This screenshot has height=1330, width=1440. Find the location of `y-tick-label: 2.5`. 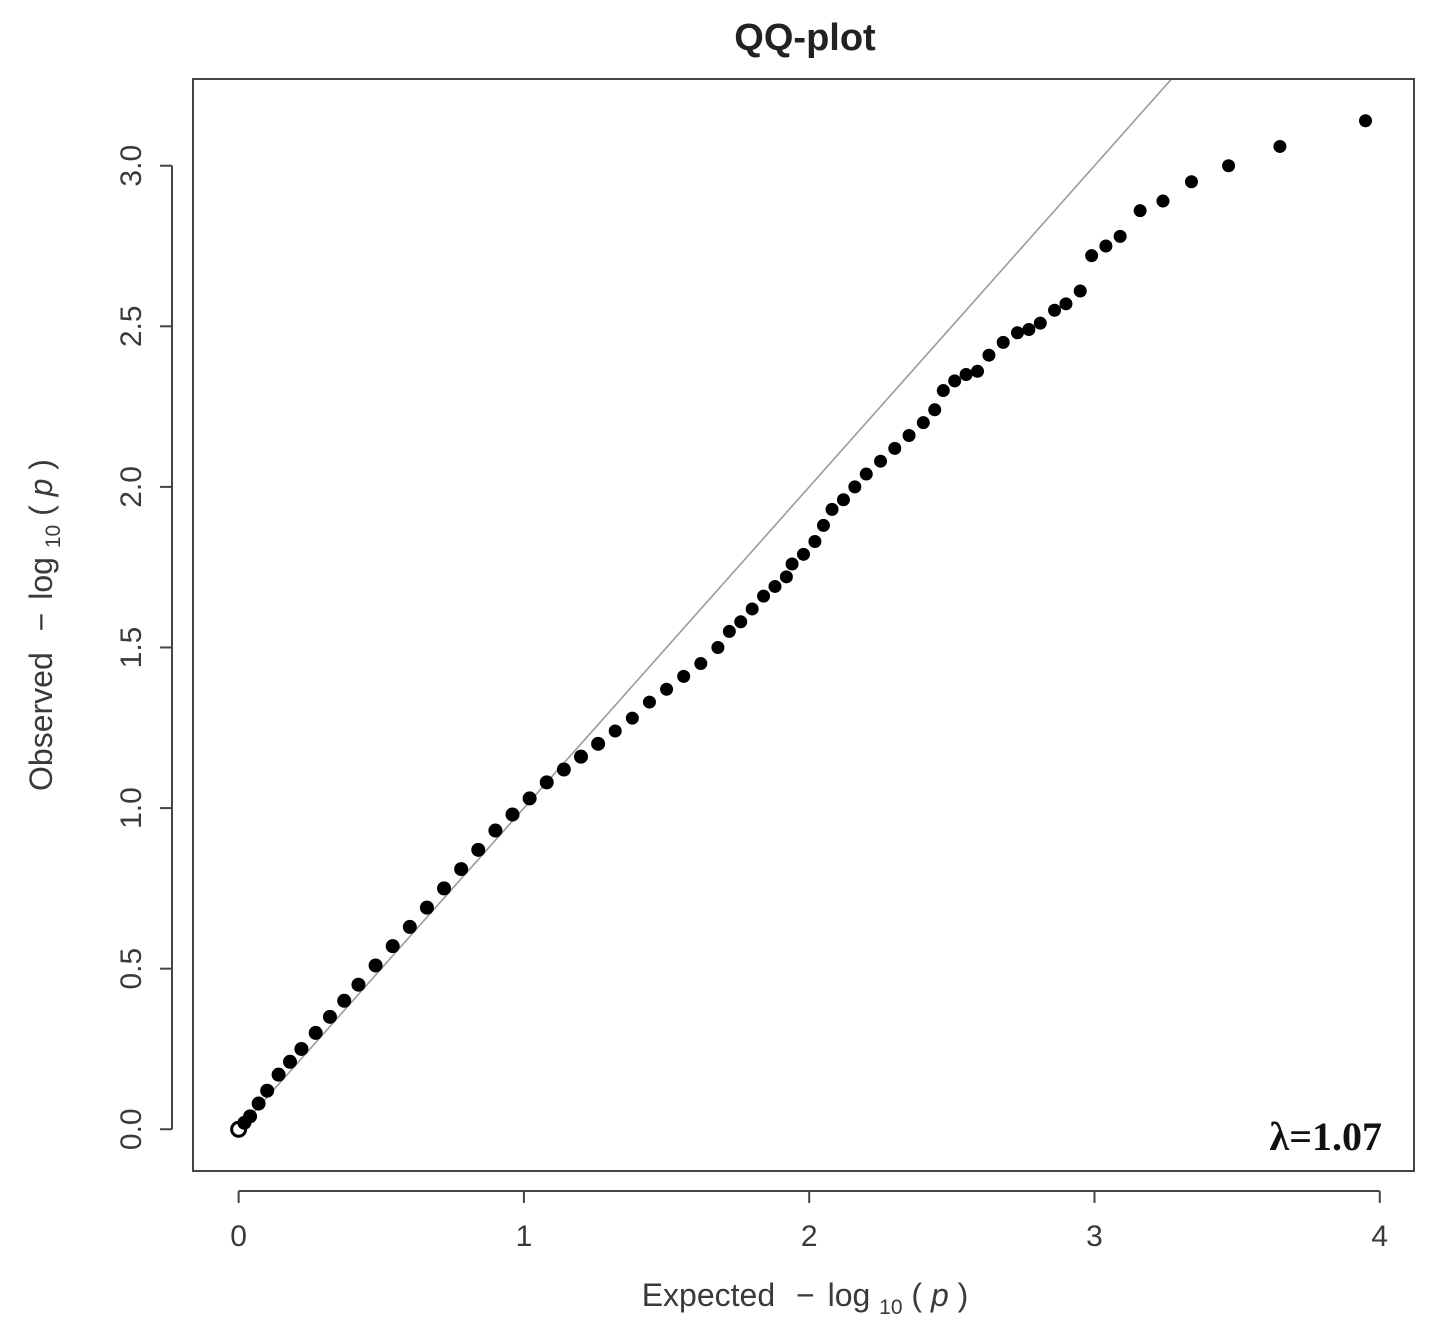

y-tick-label: 2.5 is located at coordinates (131, 326).